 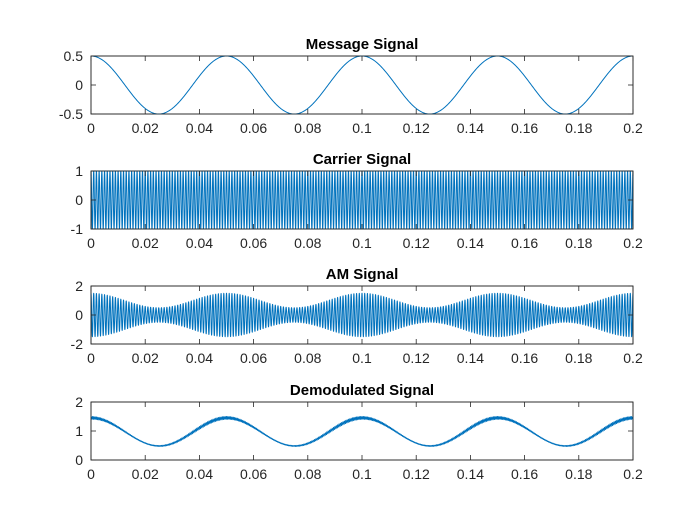 I want to click on x-tick-label-message: 0, so click(x=91, y=128).